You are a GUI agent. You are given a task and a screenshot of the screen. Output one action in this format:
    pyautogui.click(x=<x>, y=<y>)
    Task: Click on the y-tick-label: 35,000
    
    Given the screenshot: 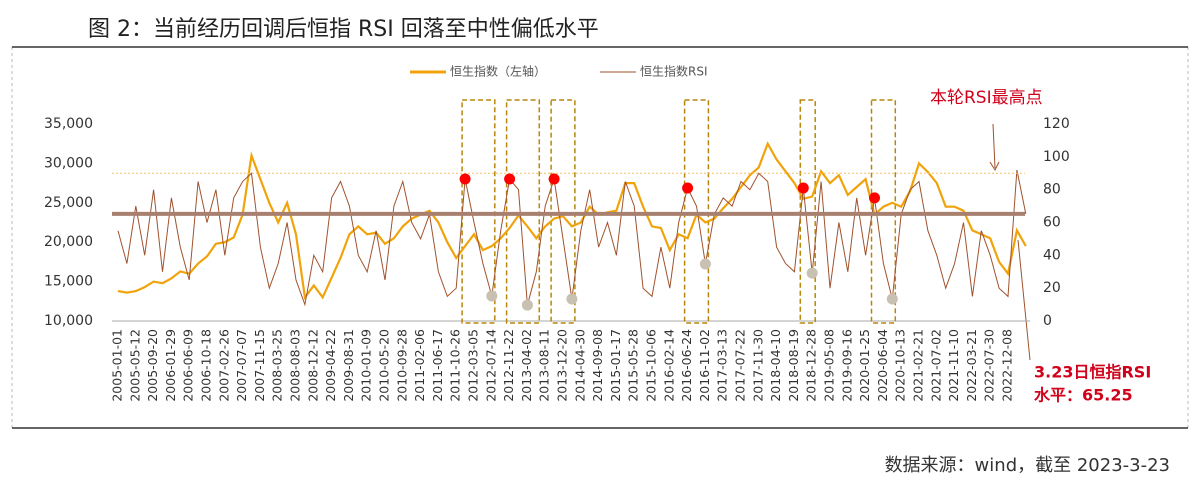 What is the action you would take?
    pyautogui.click(x=68, y=124)
    